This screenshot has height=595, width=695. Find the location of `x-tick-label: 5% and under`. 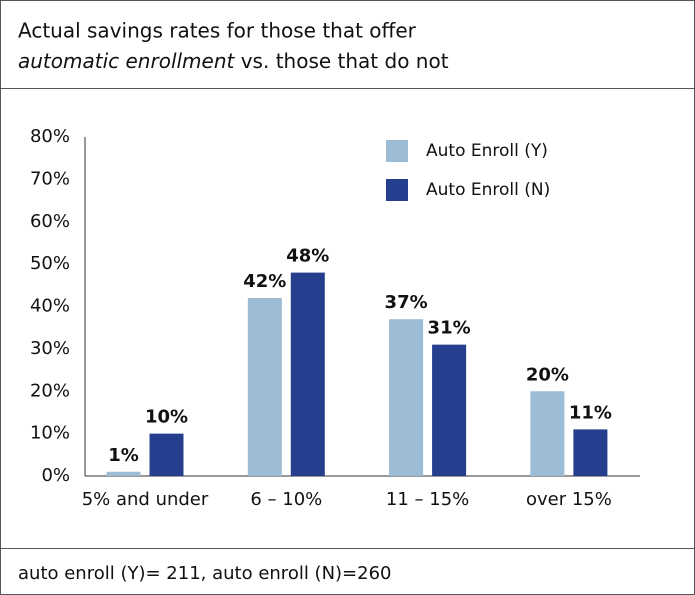

x-tick-label: 5% and under is located at coordinates (145, 499).